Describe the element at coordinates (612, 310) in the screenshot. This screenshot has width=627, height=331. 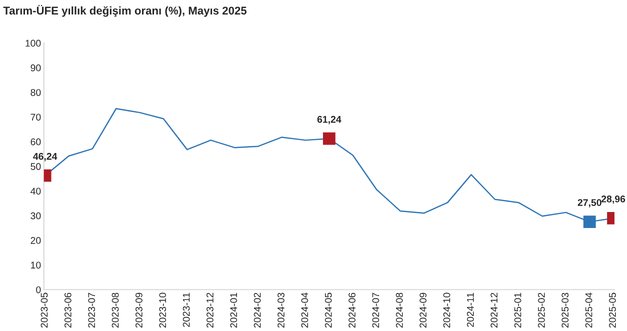
I see `x-tick-label: 2025-05` at that location.